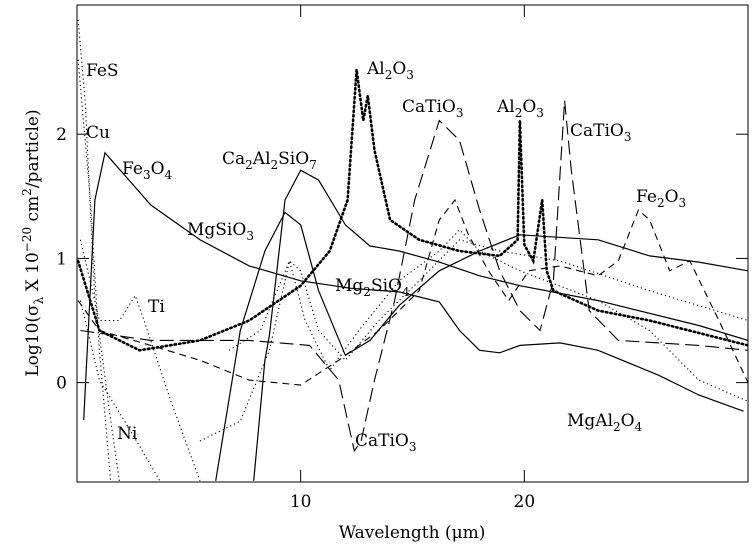  What do you see at coordinates (98, 133) in the screenshot?
I see `curve-label: Cu` at bounding box center [98, 133].